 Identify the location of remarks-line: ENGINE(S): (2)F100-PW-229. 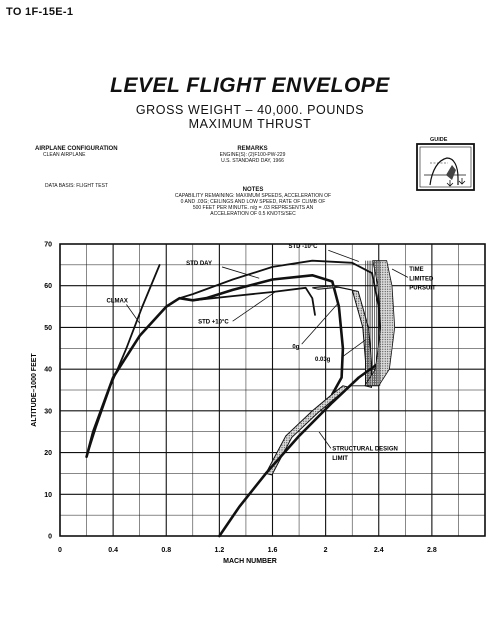
(252, 155).